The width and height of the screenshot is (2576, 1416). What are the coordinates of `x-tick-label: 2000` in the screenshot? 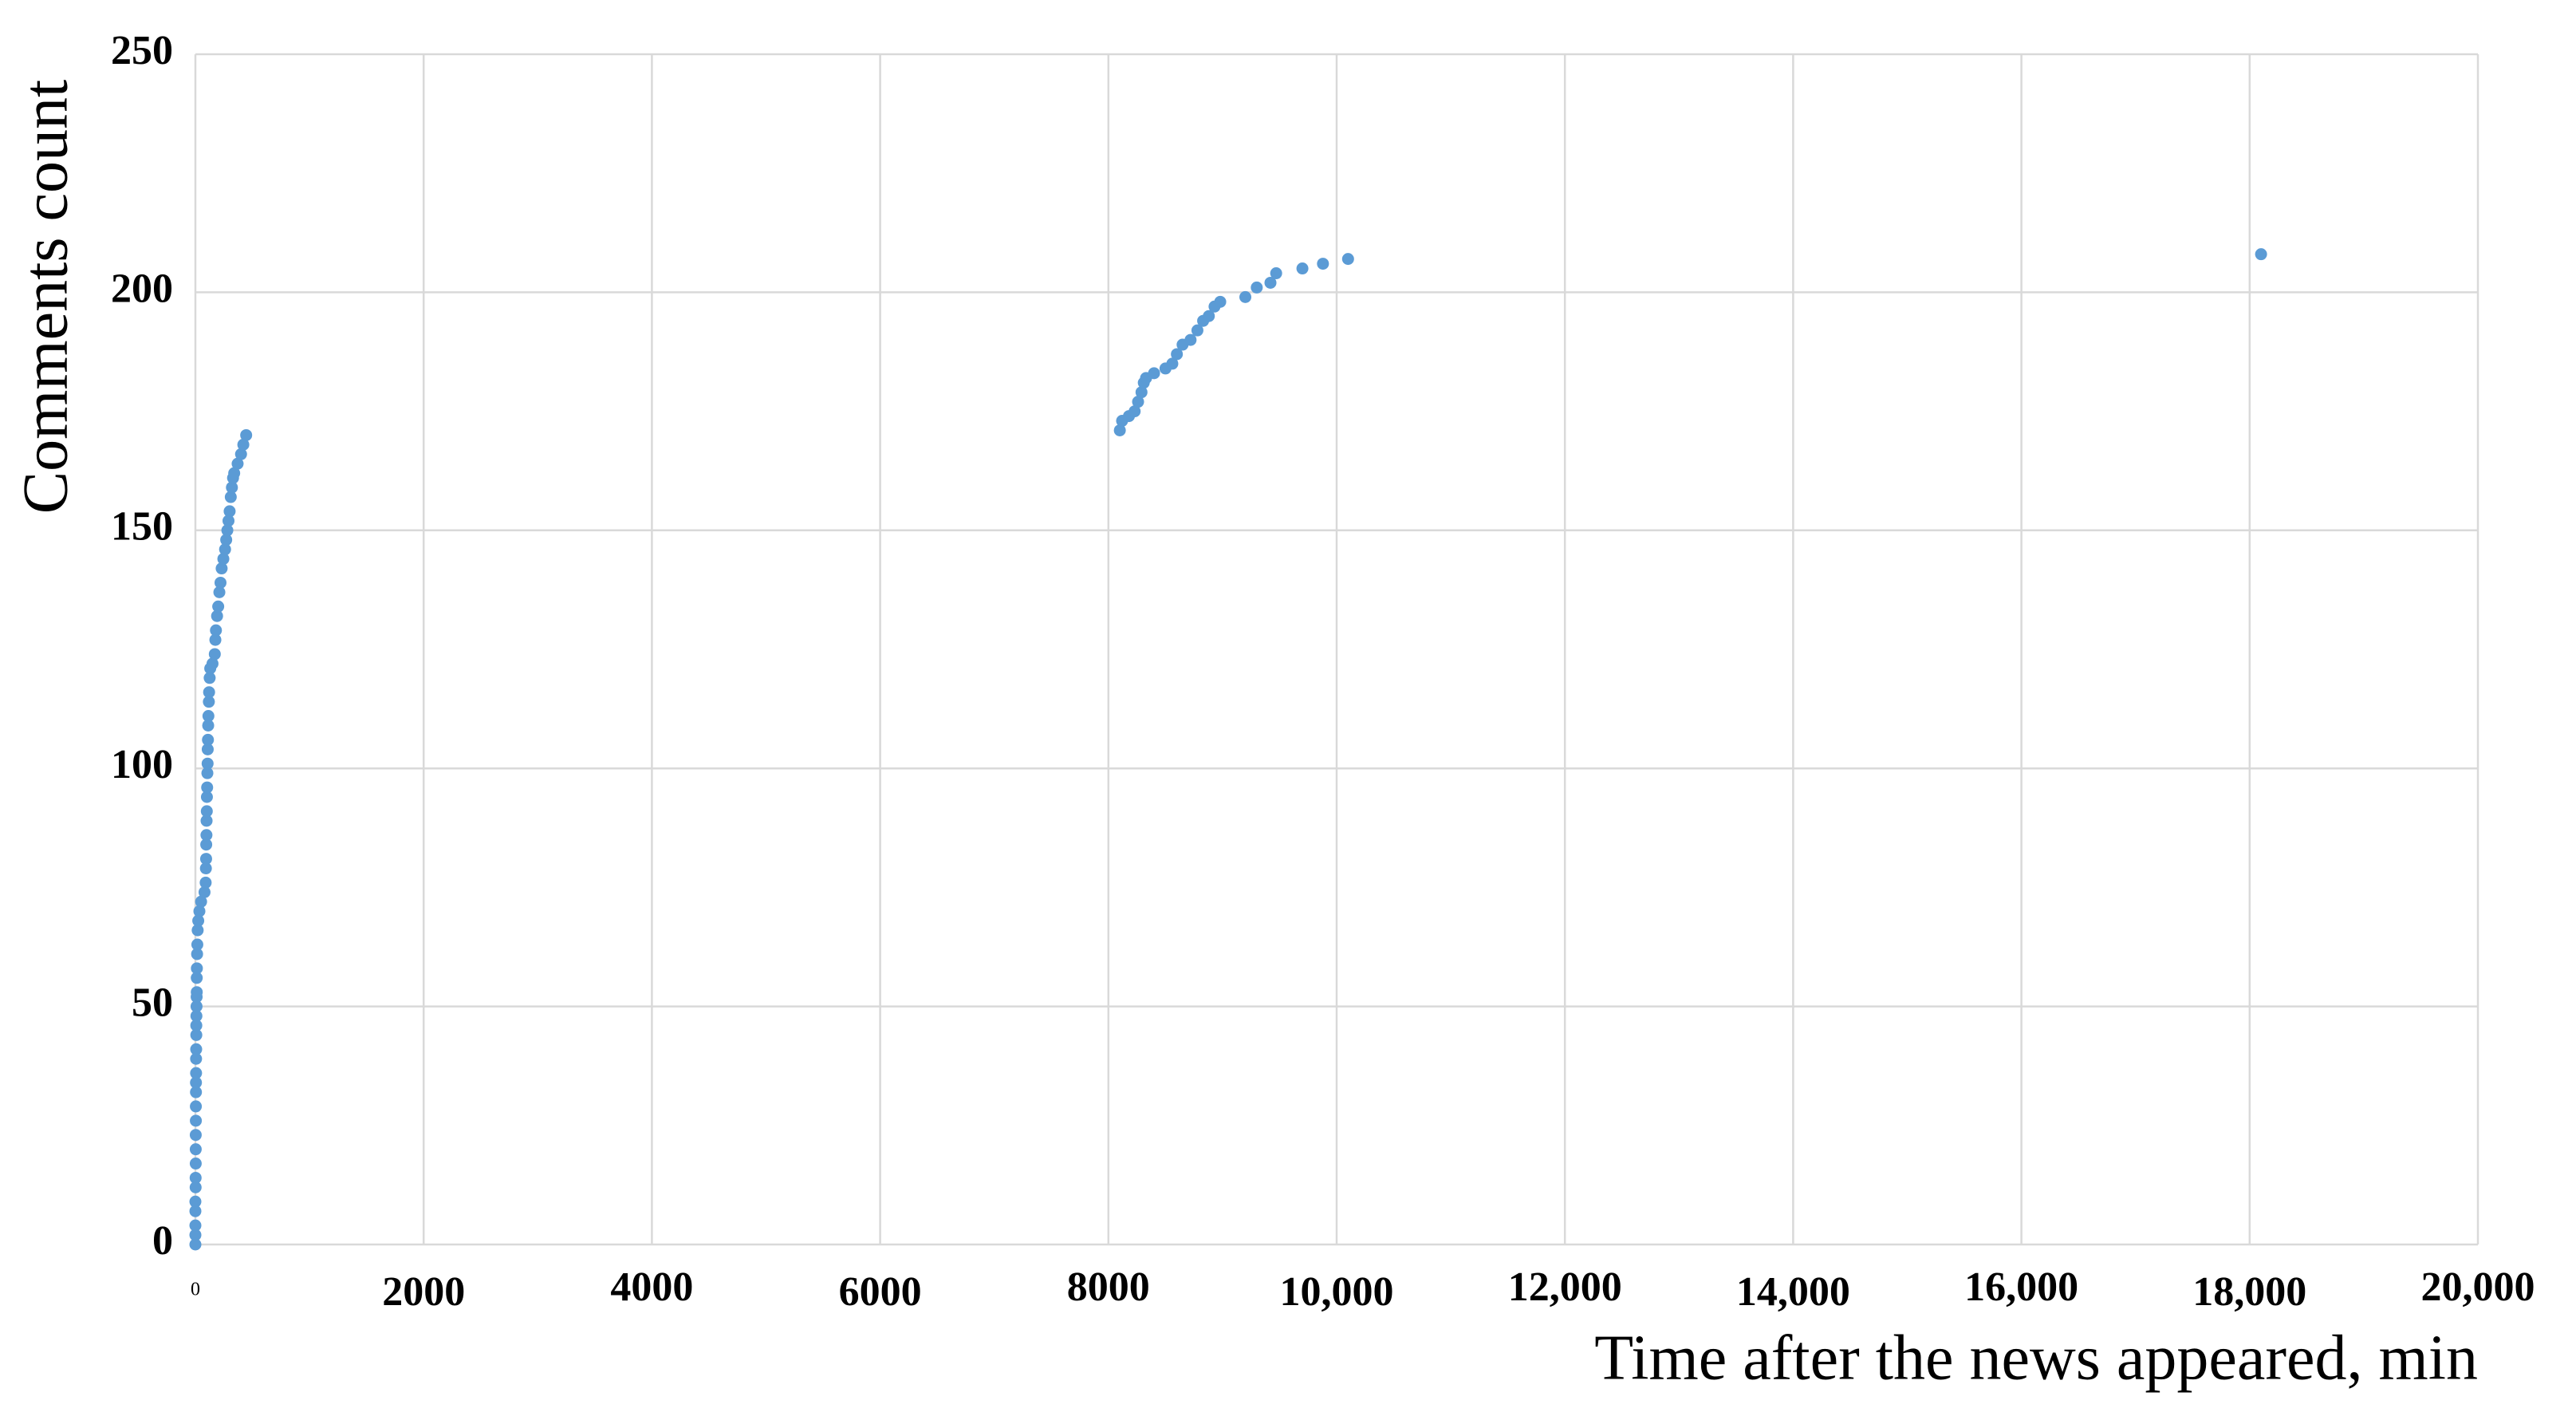 It's located at (423, 1292).